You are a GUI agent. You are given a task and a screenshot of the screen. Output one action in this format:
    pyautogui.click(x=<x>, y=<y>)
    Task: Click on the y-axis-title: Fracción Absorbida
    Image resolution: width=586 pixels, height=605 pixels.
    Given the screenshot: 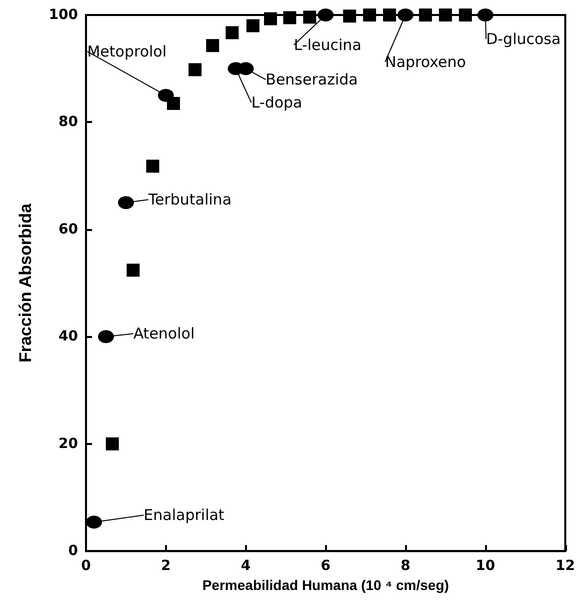 What is the action you would take?
    pyautogui.click(x=25, y=283)
    